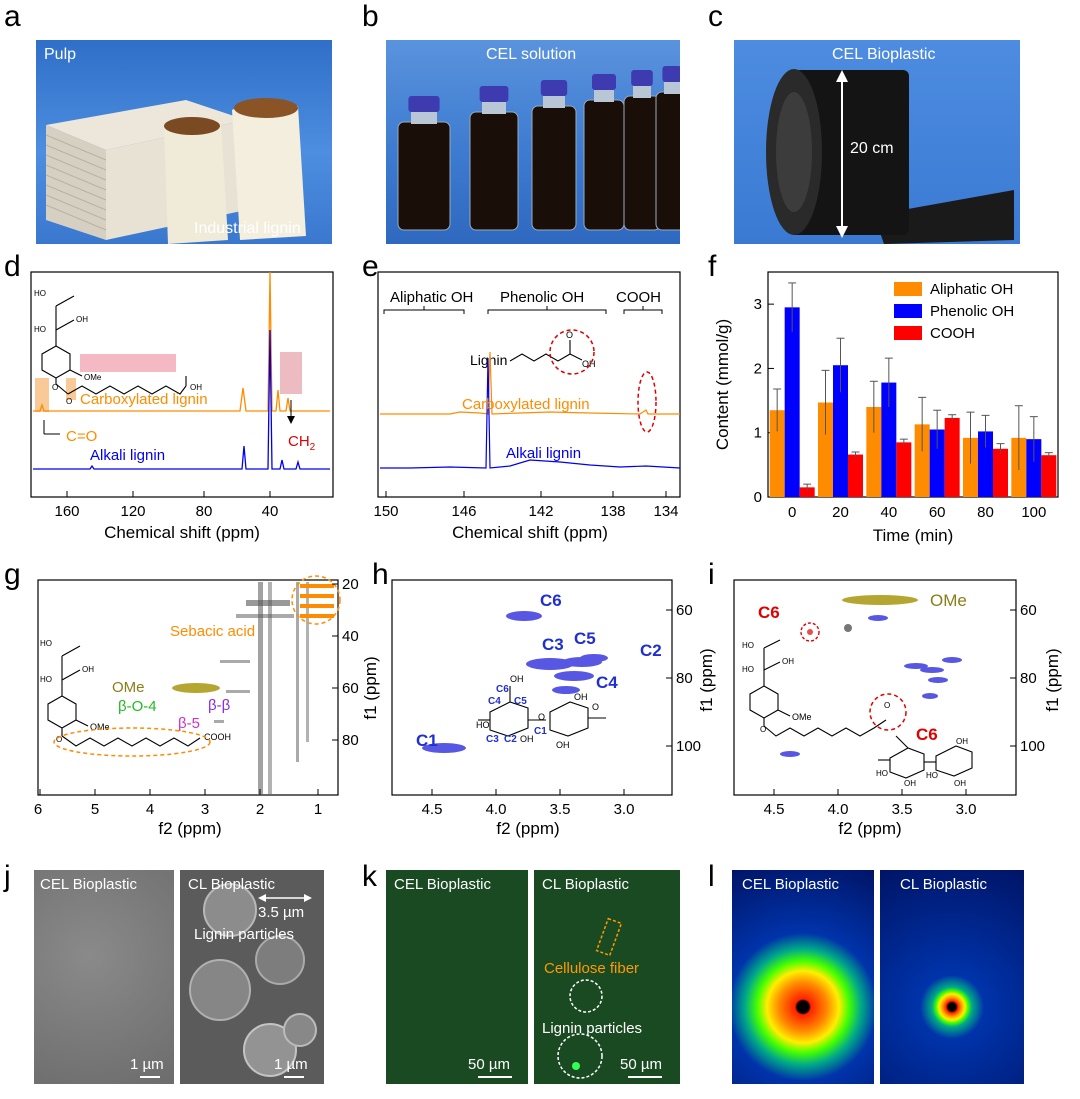 This screenshot has width=1080, height=1099. Describe the element at coordinates (706, 679) in the screenshot. I see `ylabel-h: f1 (ppm)` at that location.